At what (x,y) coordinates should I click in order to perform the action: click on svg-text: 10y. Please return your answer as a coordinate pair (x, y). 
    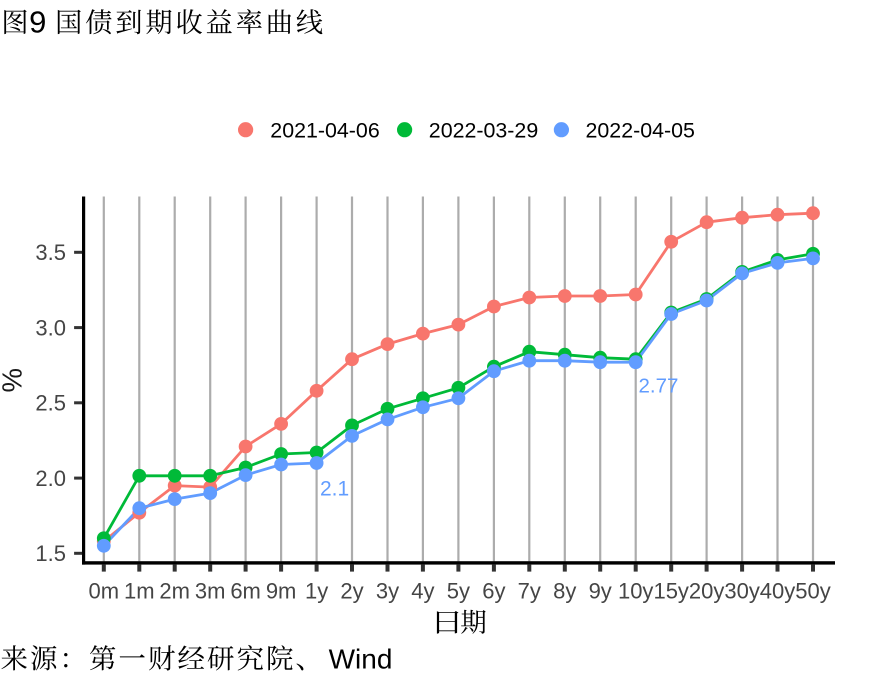
    Looking at the image, I should click on (635, 591).